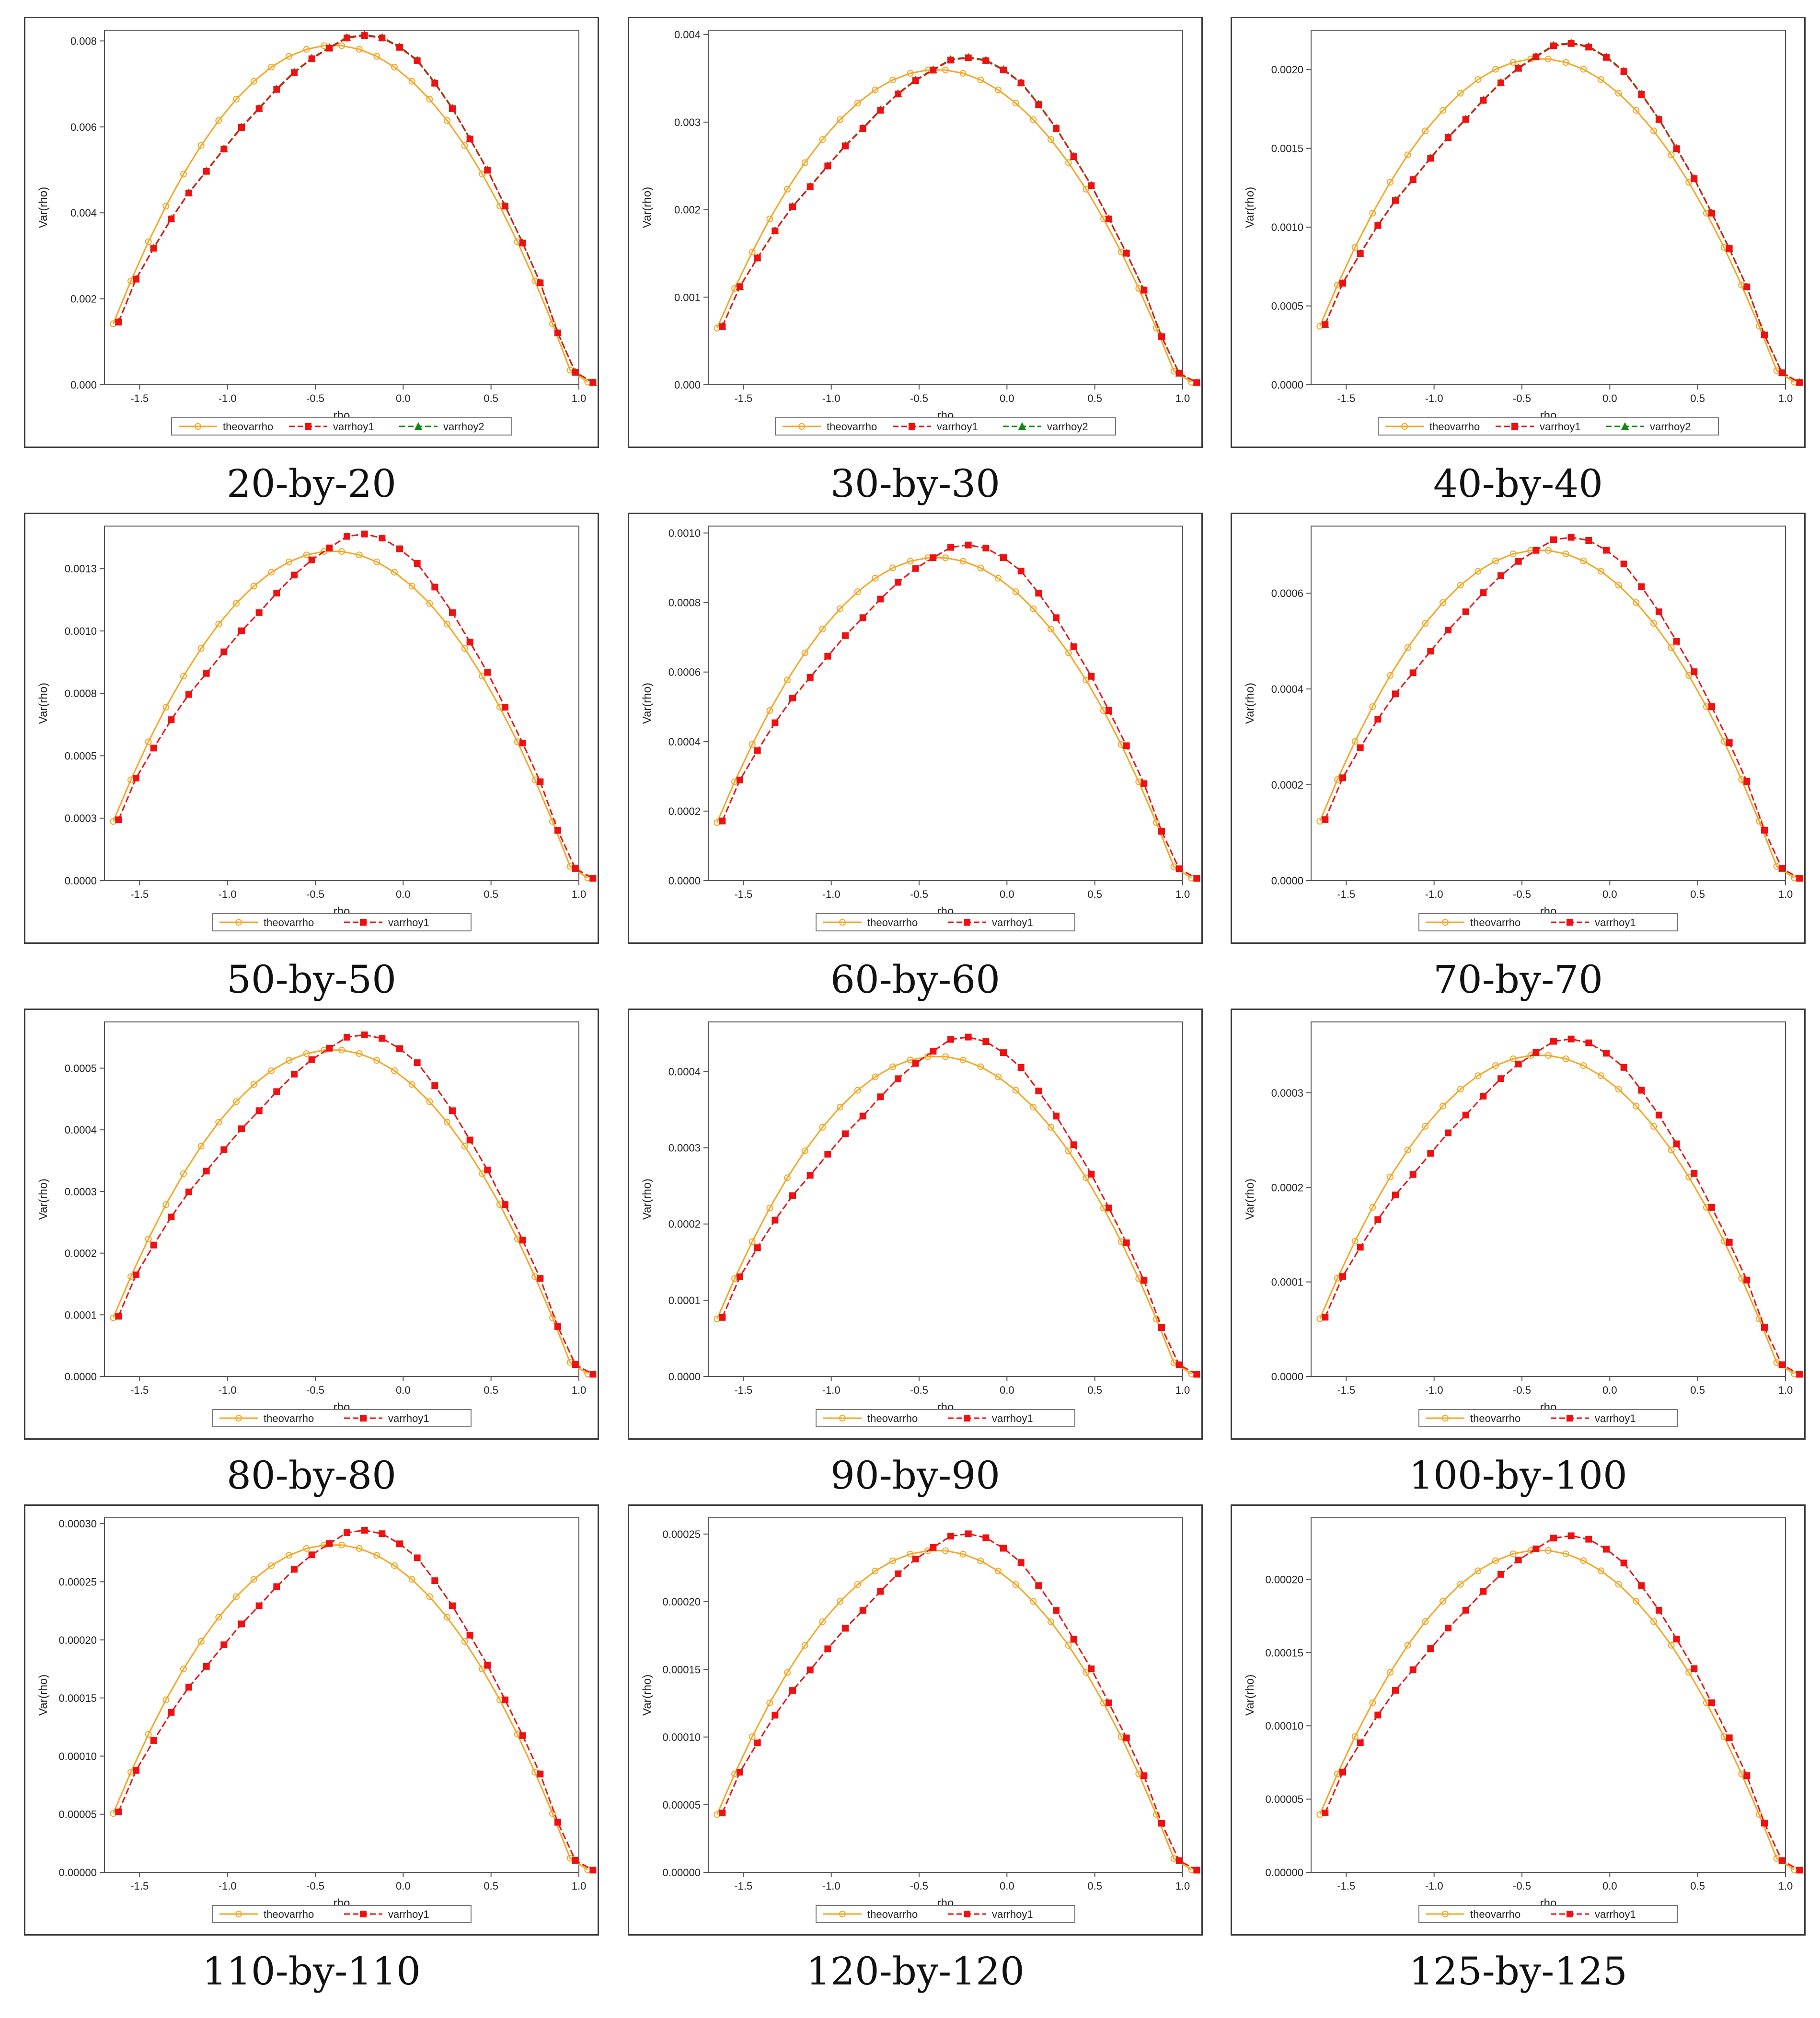  I want to click on y-tick-label: 0.006, so click(83, 127).